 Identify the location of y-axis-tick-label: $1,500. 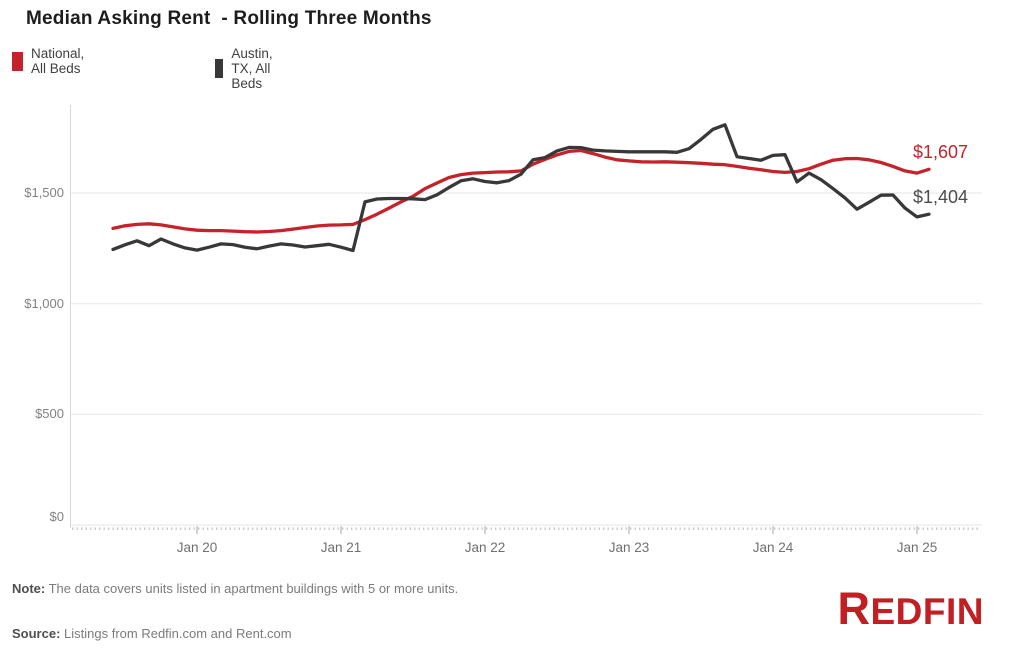
(44, 192).